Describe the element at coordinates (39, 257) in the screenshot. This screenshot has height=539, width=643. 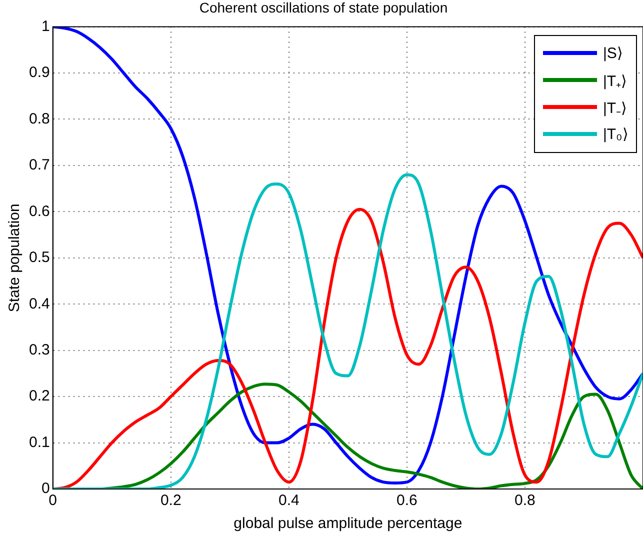
I see `y-tick-label: 0.5` at that location.